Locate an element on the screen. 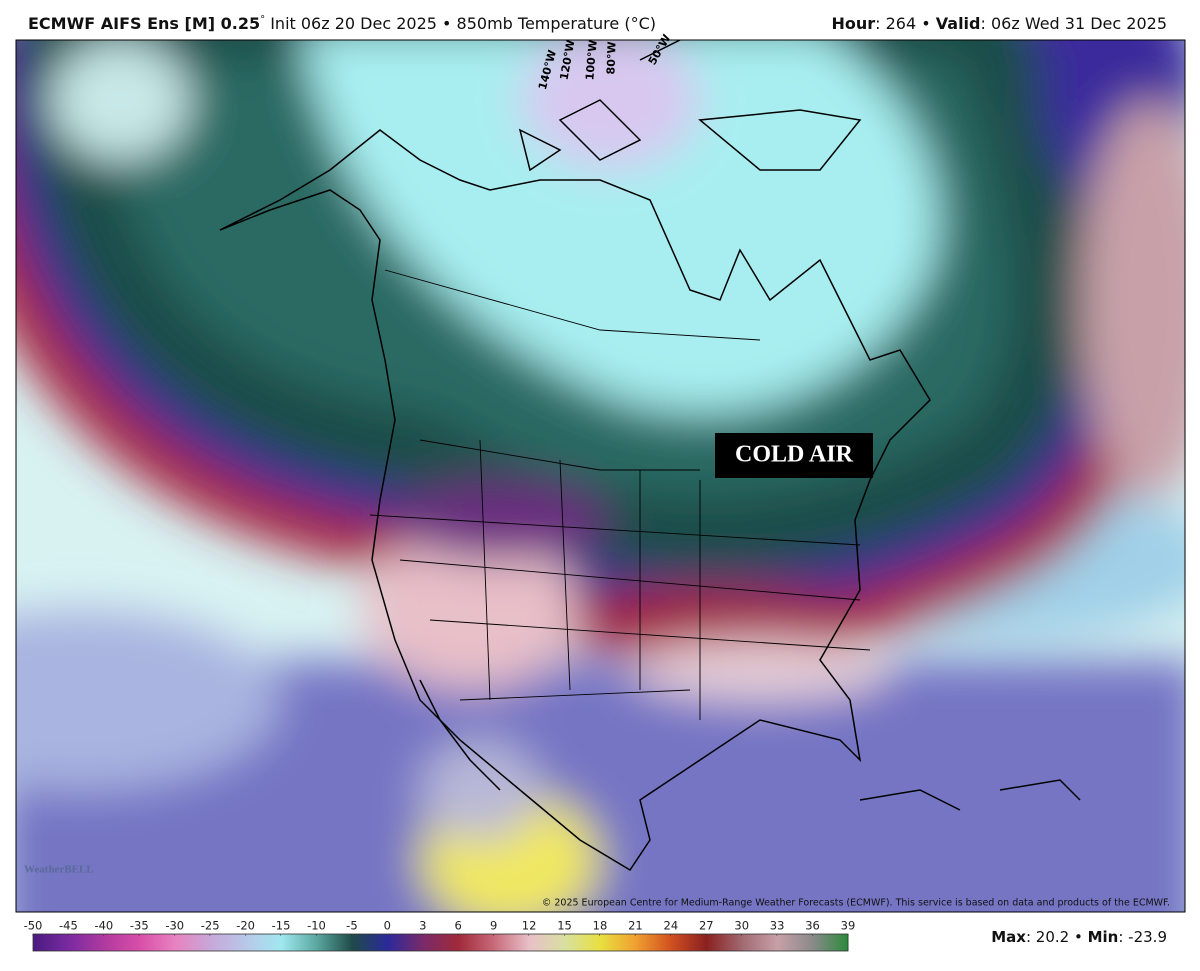  colorbar-frame is located at coordinates (440, 942).